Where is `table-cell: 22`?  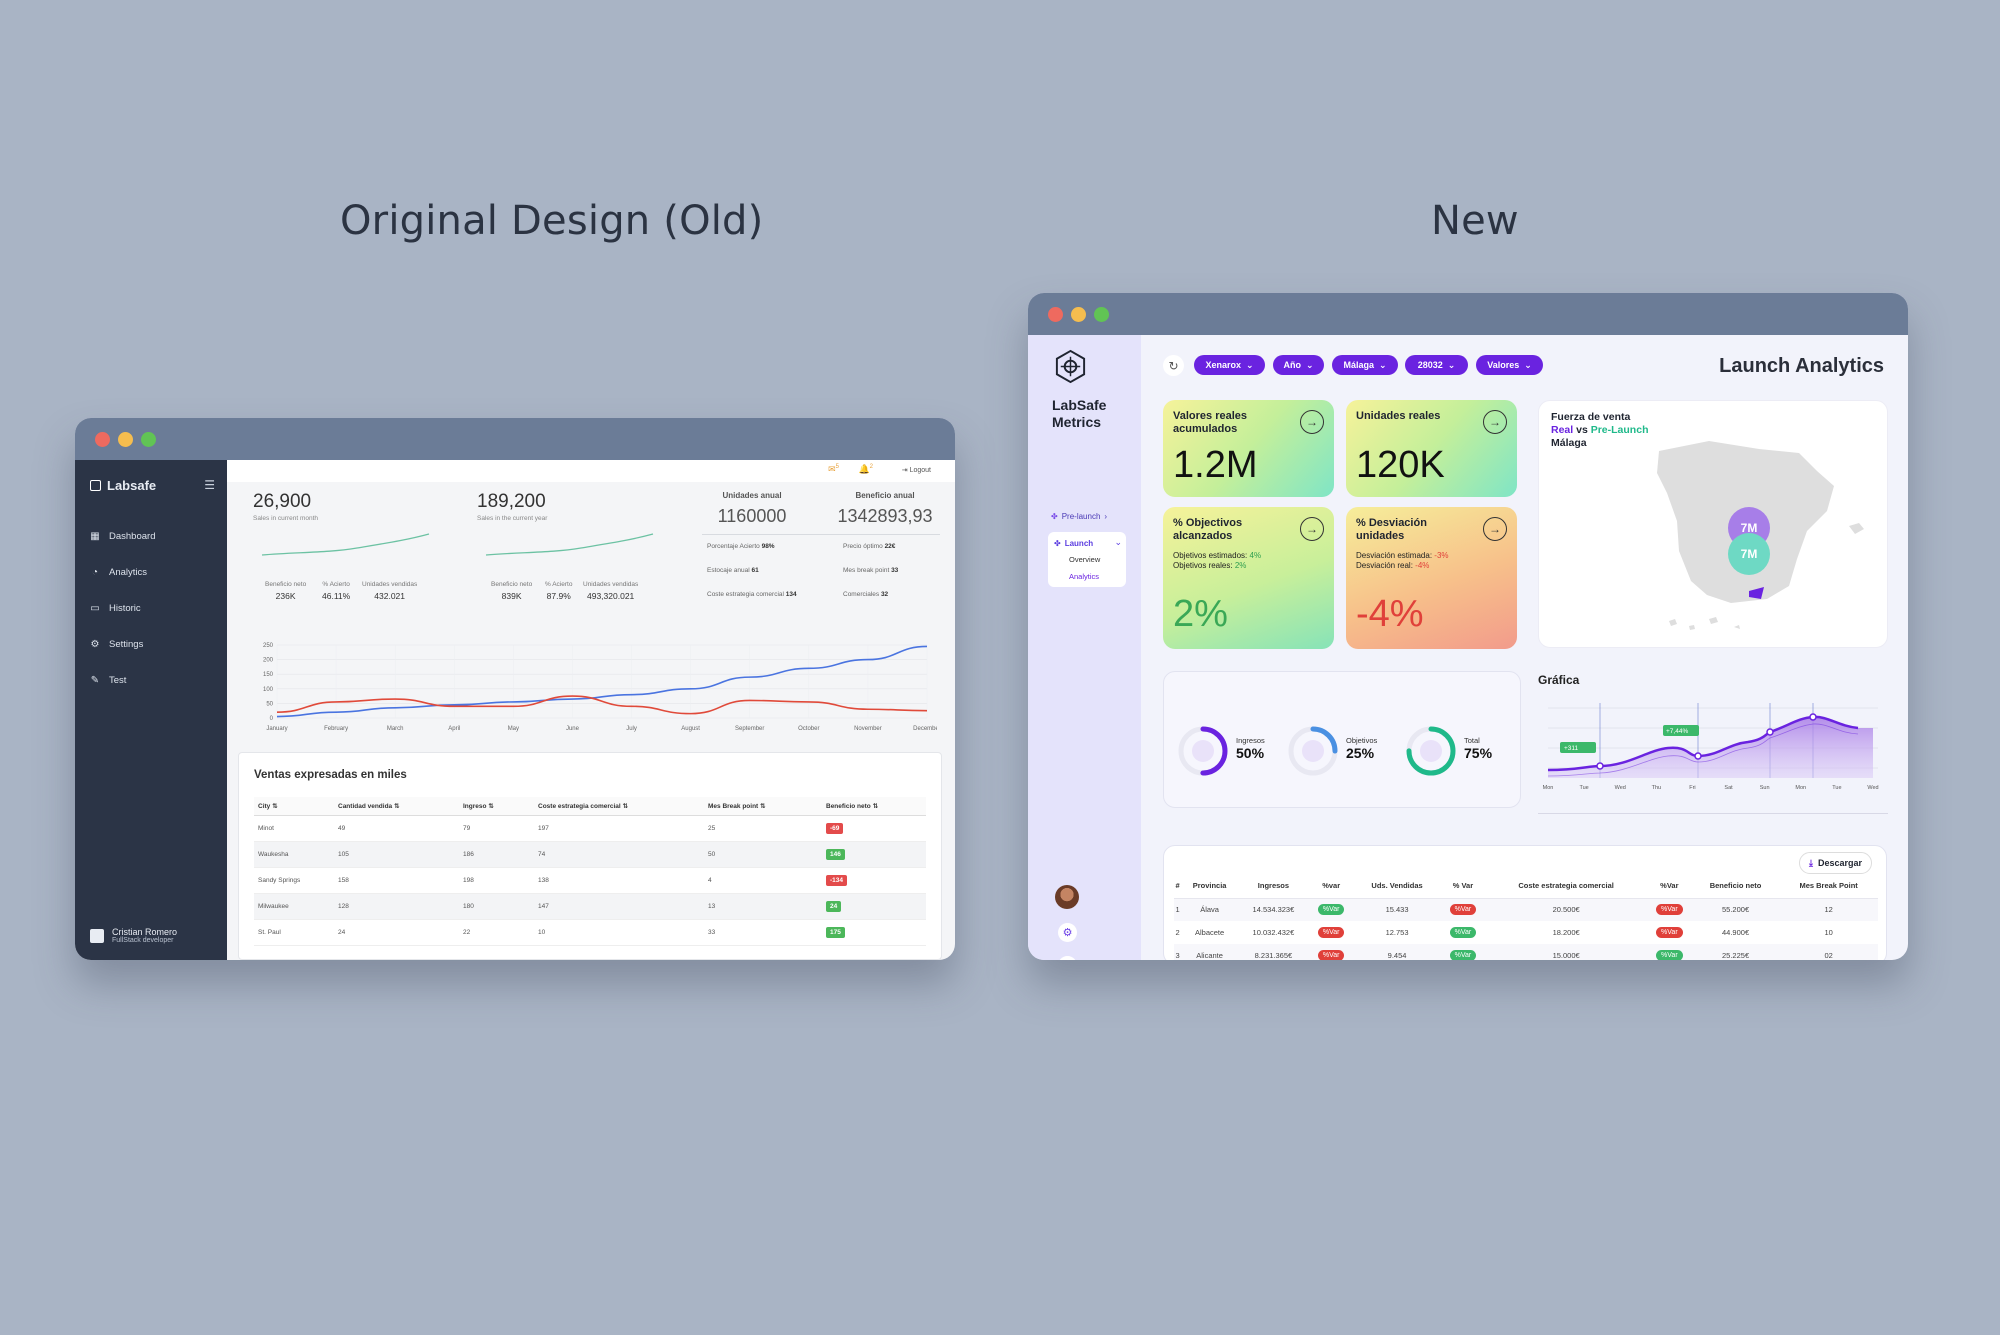 table-cell: 22 is located at coordinates (496, 932).